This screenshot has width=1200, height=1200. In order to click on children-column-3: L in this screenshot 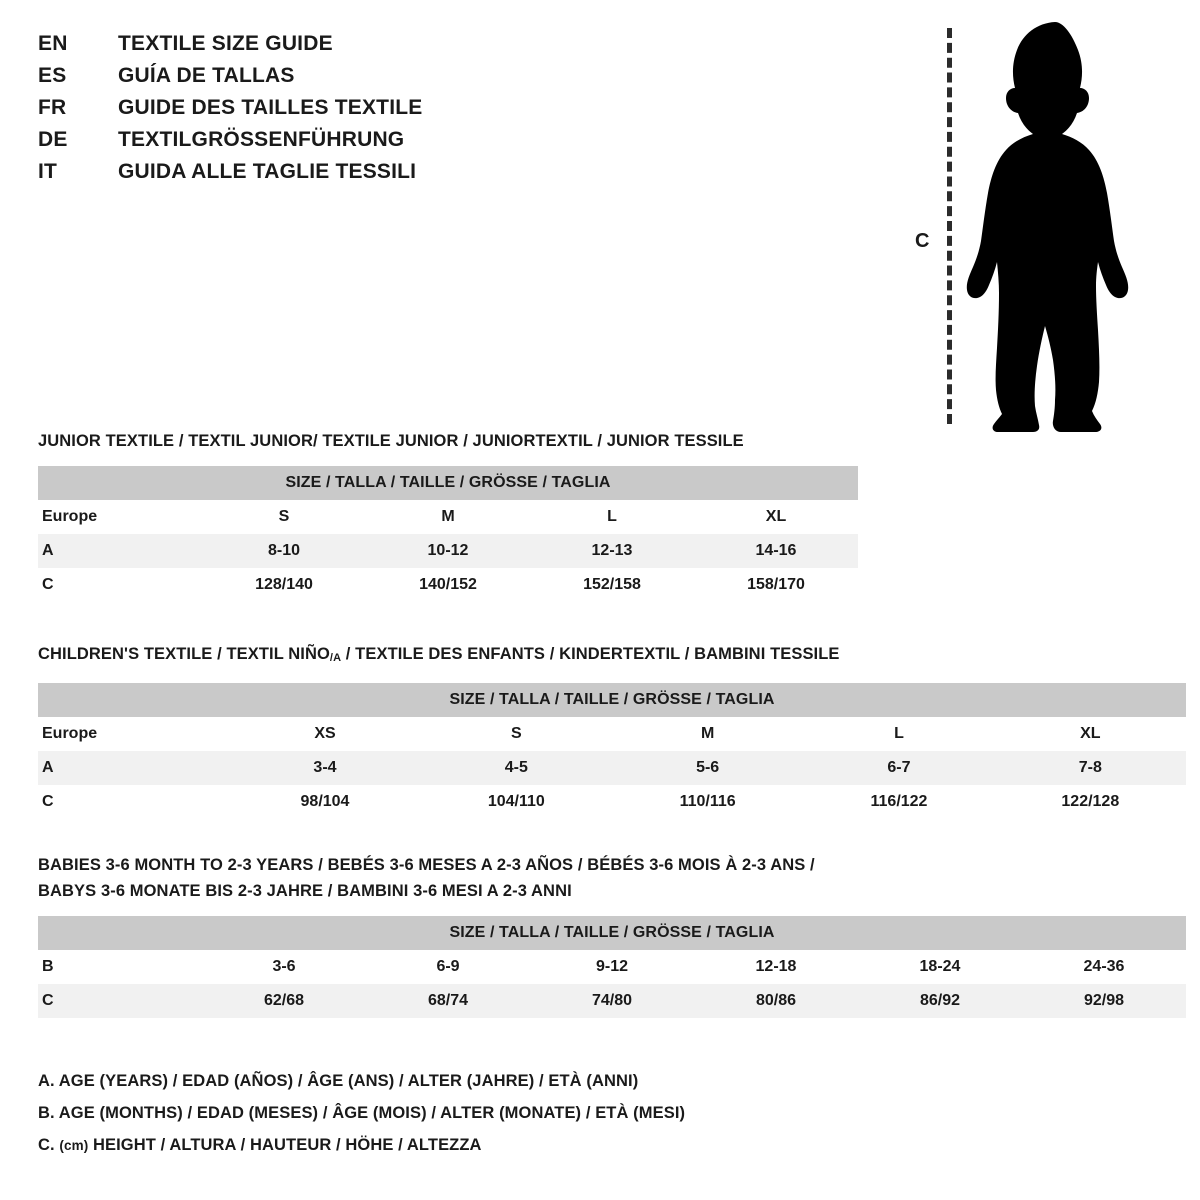, I will do `click(899, 734)`.